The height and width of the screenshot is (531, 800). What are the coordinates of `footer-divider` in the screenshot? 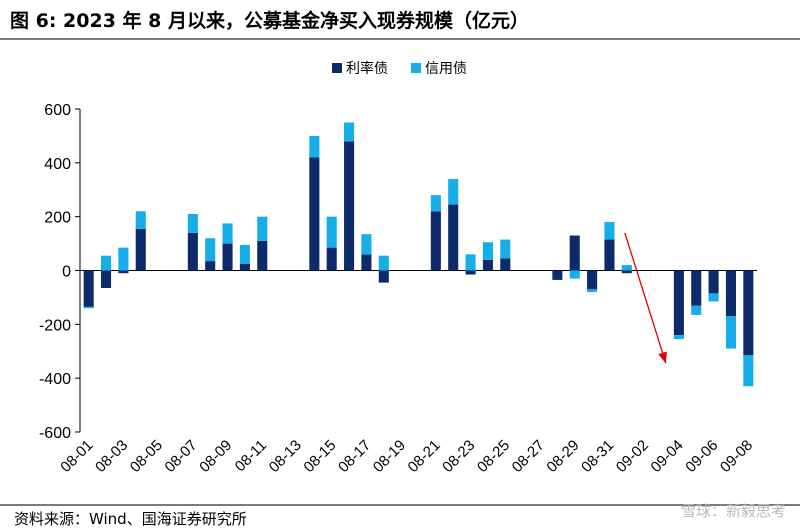 It's located at (400, 505).